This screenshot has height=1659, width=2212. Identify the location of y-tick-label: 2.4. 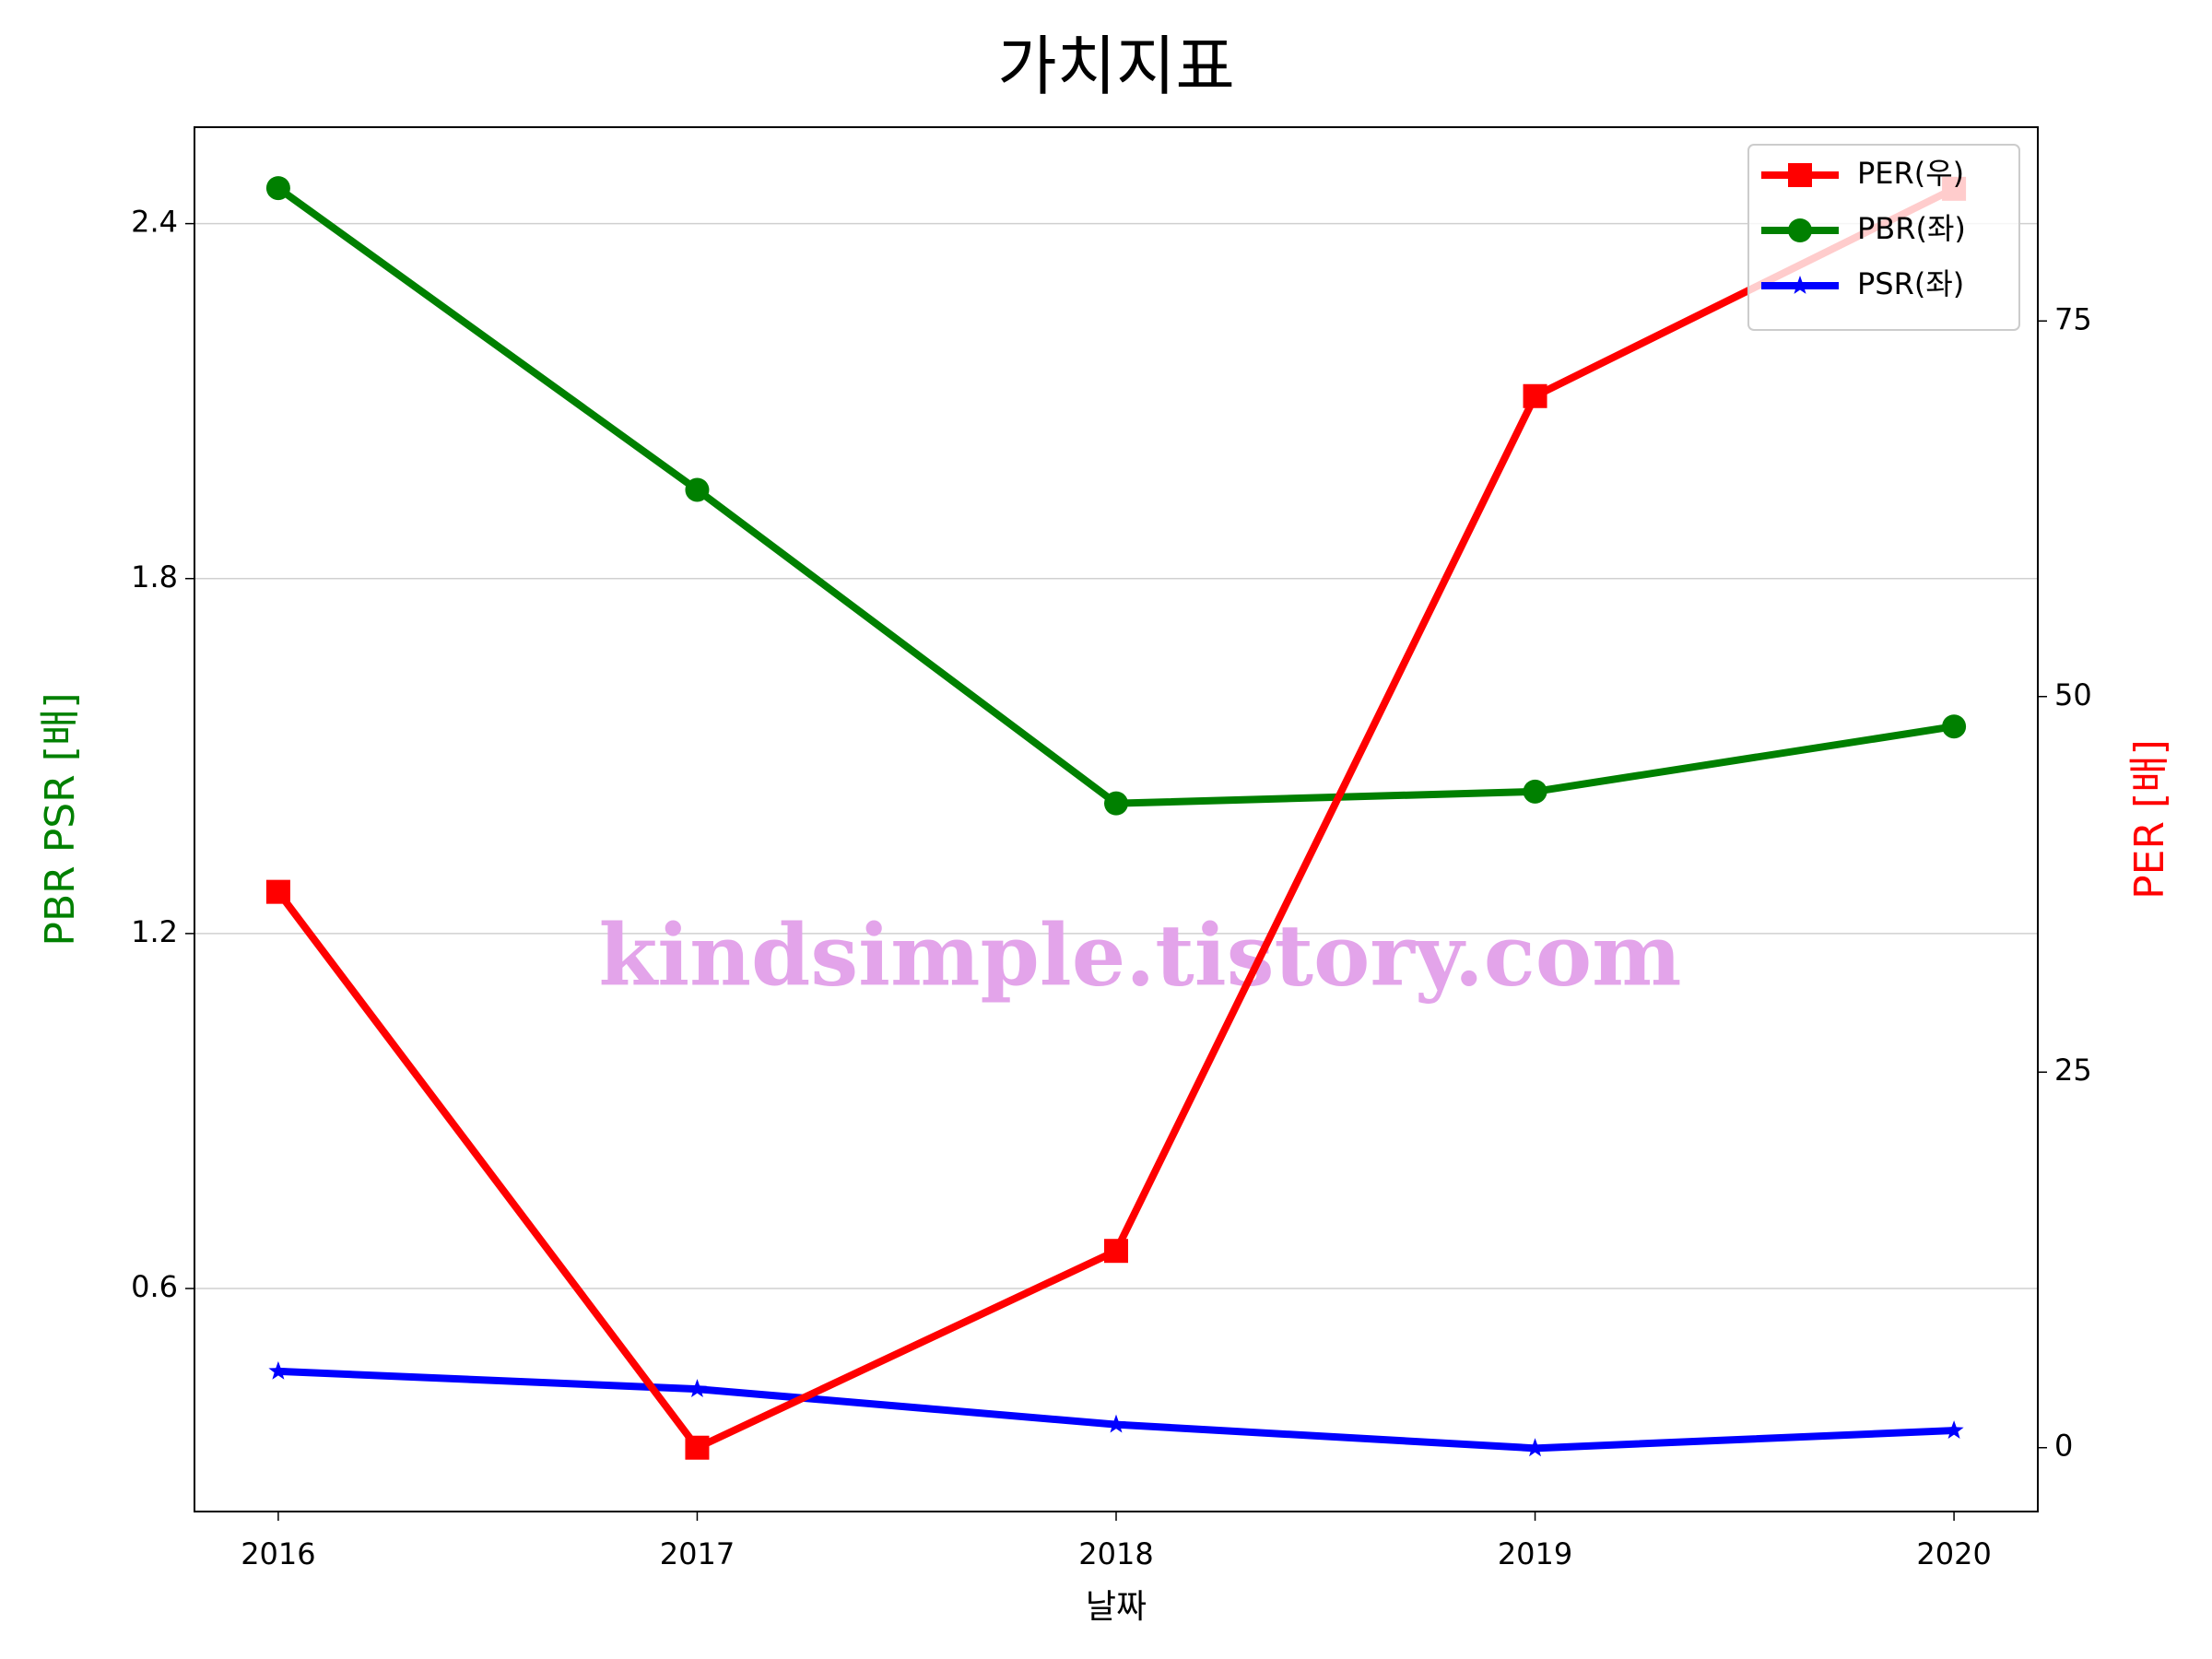
(154, 222).